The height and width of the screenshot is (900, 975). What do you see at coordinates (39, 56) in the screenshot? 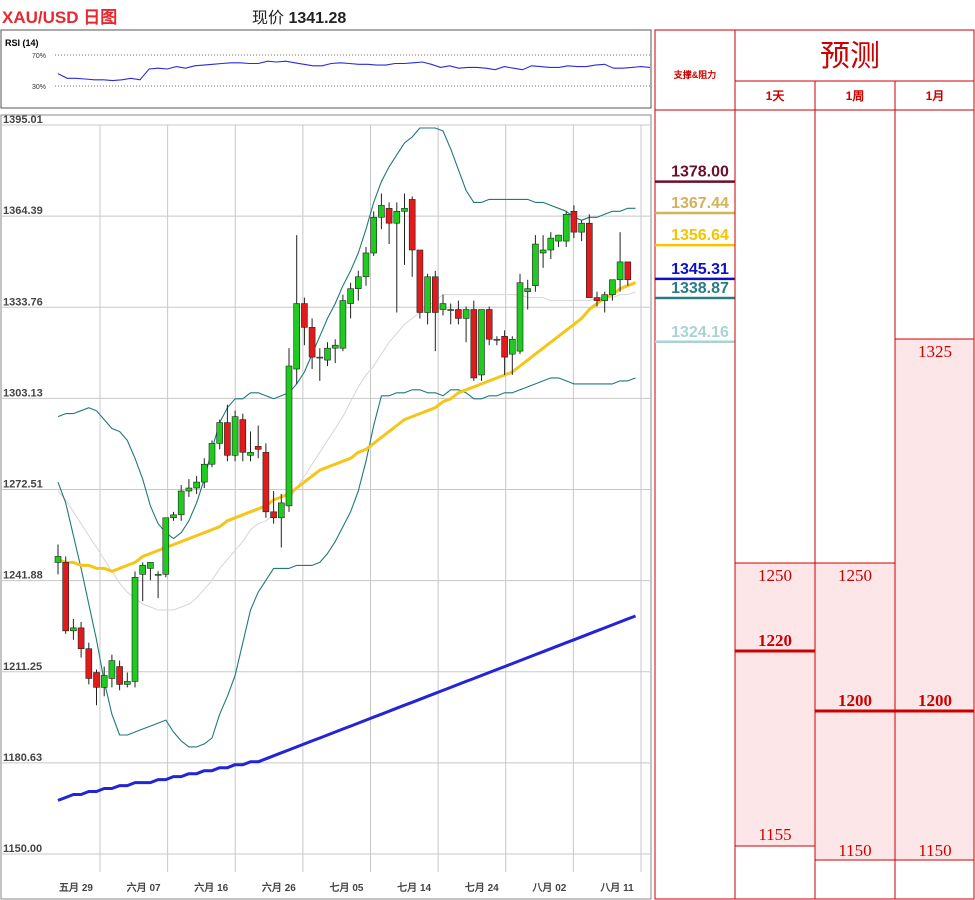
I see `rsi-70-label: 70%` at bounding box center [39, 56].